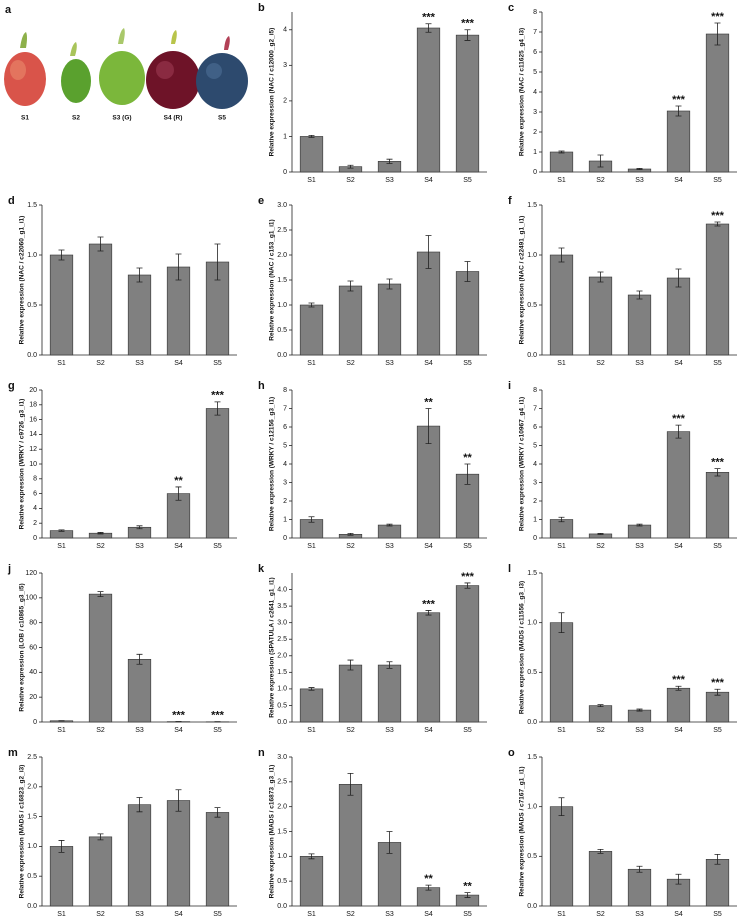 The width and height of the screenshot is (747, 919). I want to click on y-tick-label: 2, so click(285, 501).